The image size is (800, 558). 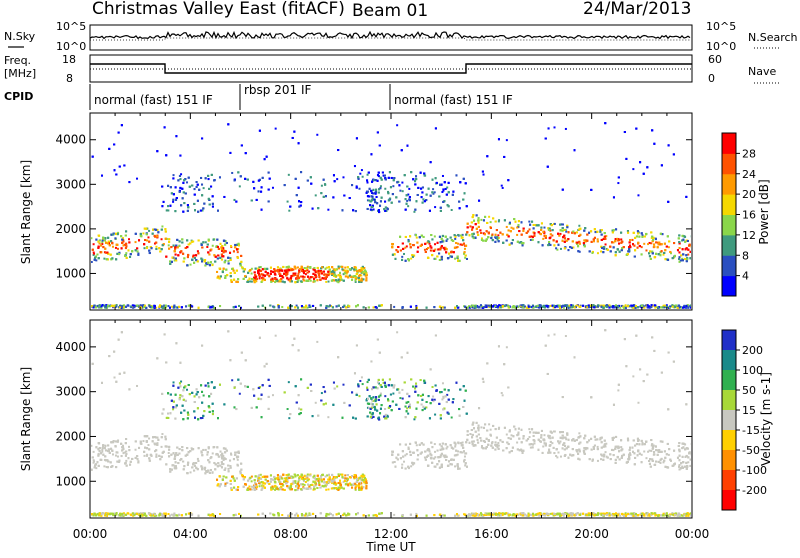 What do you see at coordinates (277, 90) in the screenshot?
I see `cpid-segment-2: rbsp 201 IF` at bounding box center [277, 90].